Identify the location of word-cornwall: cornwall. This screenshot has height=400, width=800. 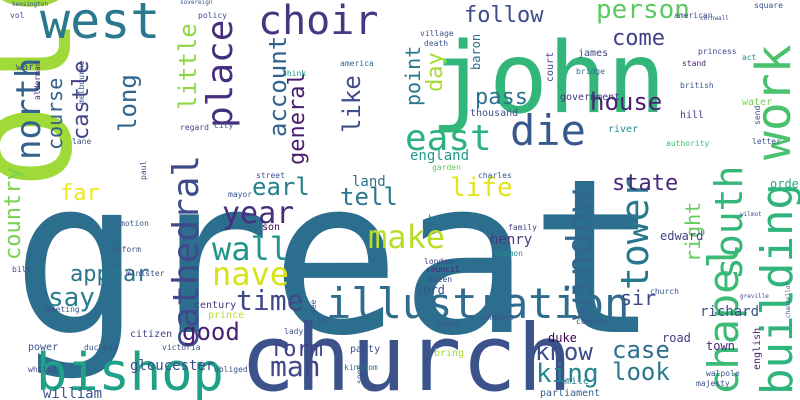
(714, 18).